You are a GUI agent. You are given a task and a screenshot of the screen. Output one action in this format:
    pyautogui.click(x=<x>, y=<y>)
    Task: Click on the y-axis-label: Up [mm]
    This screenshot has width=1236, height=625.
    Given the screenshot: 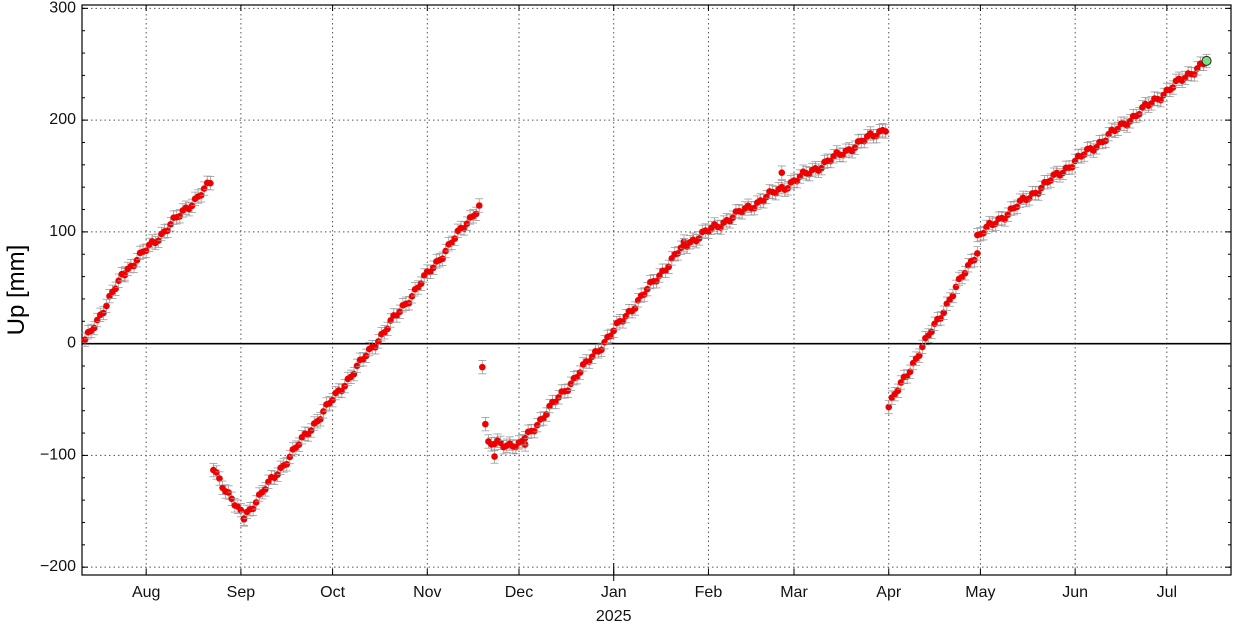 What is the action you would take?
    pyautogui.click(x=16, y=290)
    